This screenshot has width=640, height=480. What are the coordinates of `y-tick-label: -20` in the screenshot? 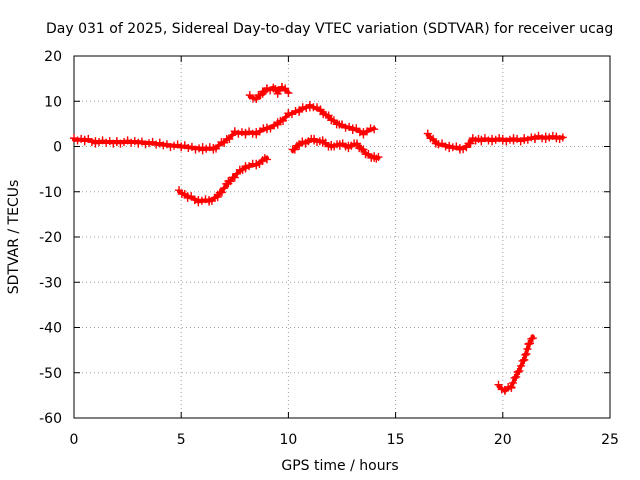 It's located at (50, 238).